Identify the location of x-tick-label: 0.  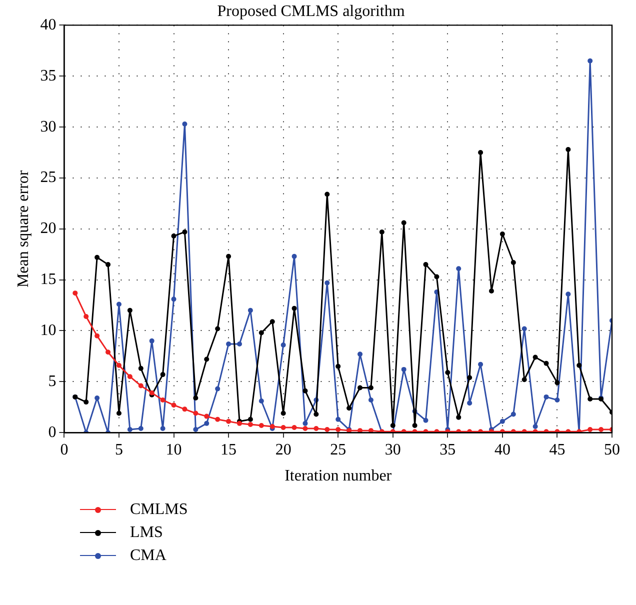
(64, 449).